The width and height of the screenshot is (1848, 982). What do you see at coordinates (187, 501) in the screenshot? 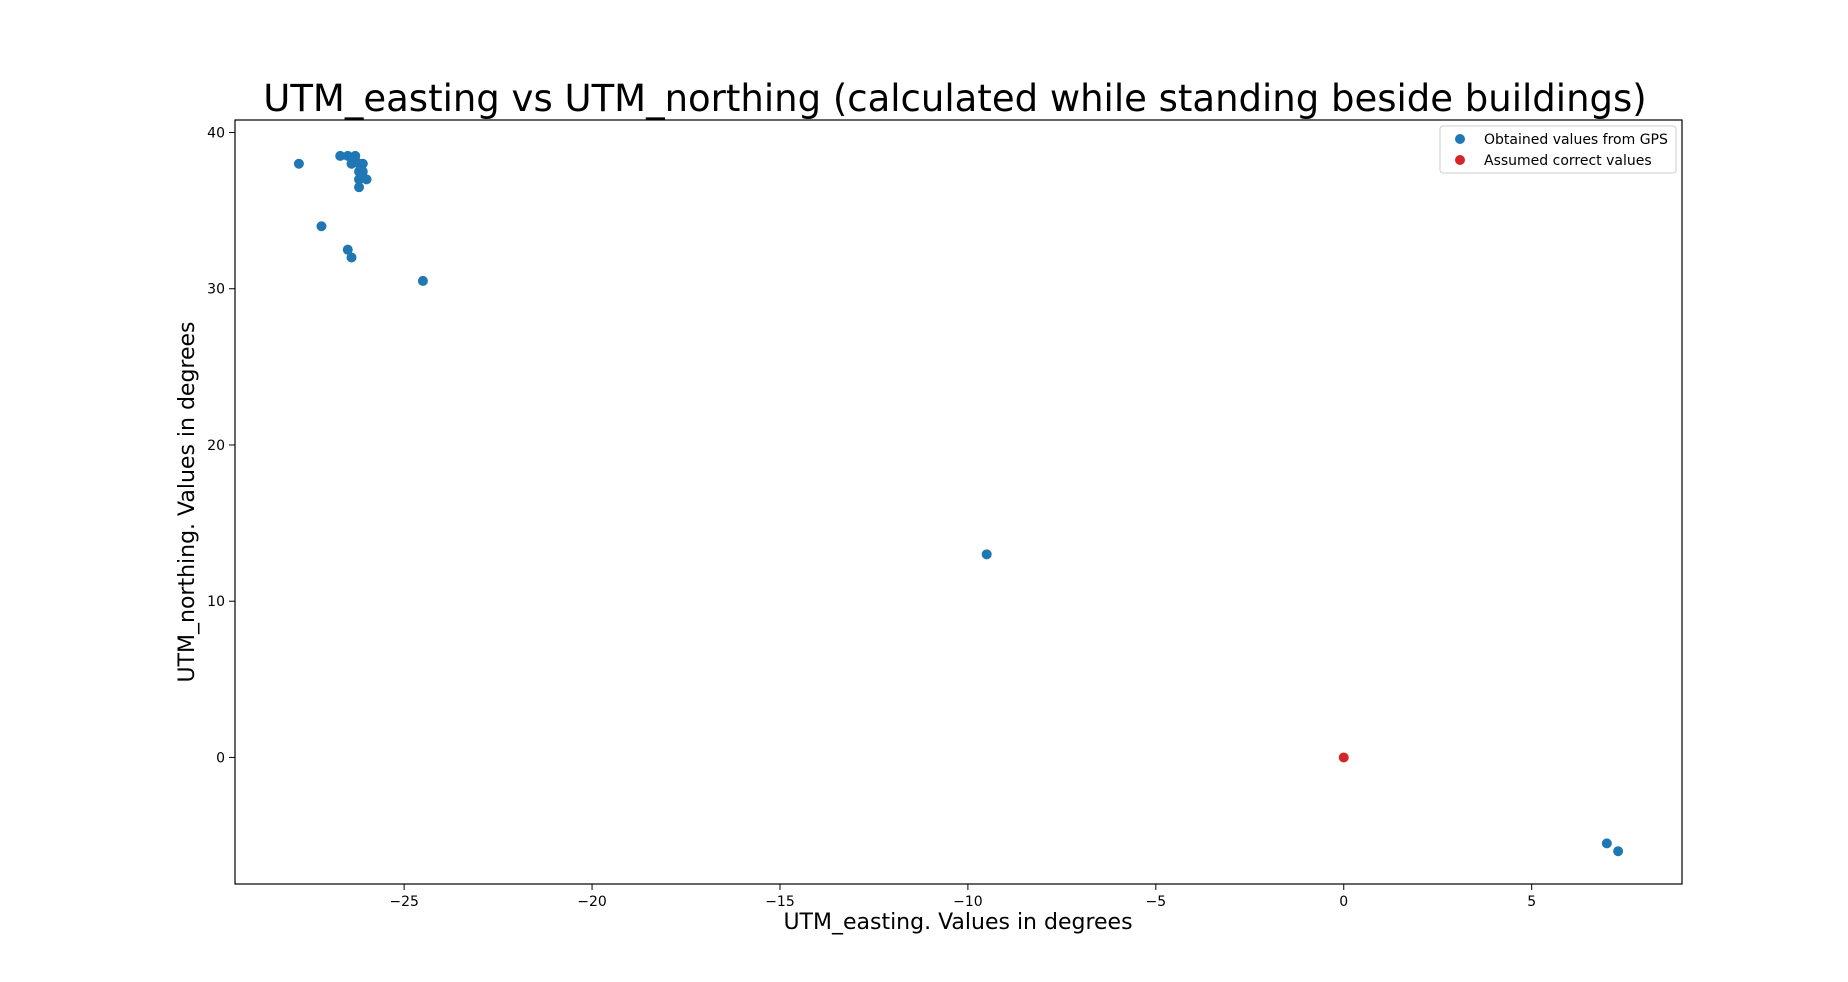
I see `y-axis-label: UTM_northing. Values in degrees` at bounding box center [187, 501].